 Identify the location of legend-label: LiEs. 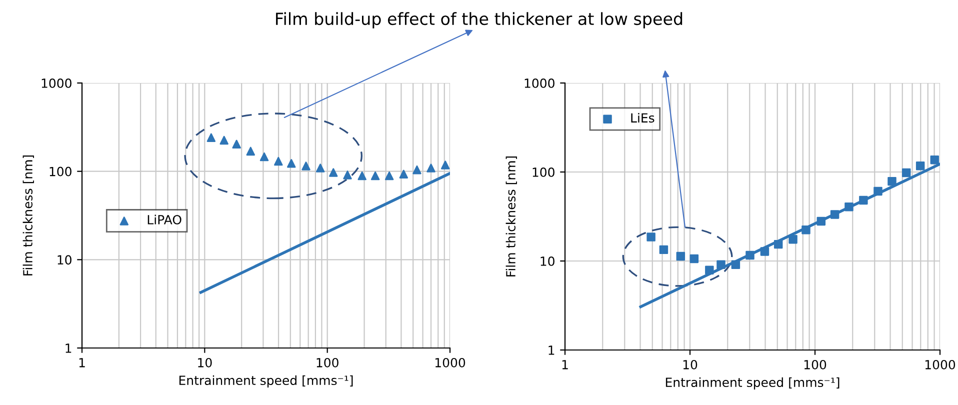
(642, 117).